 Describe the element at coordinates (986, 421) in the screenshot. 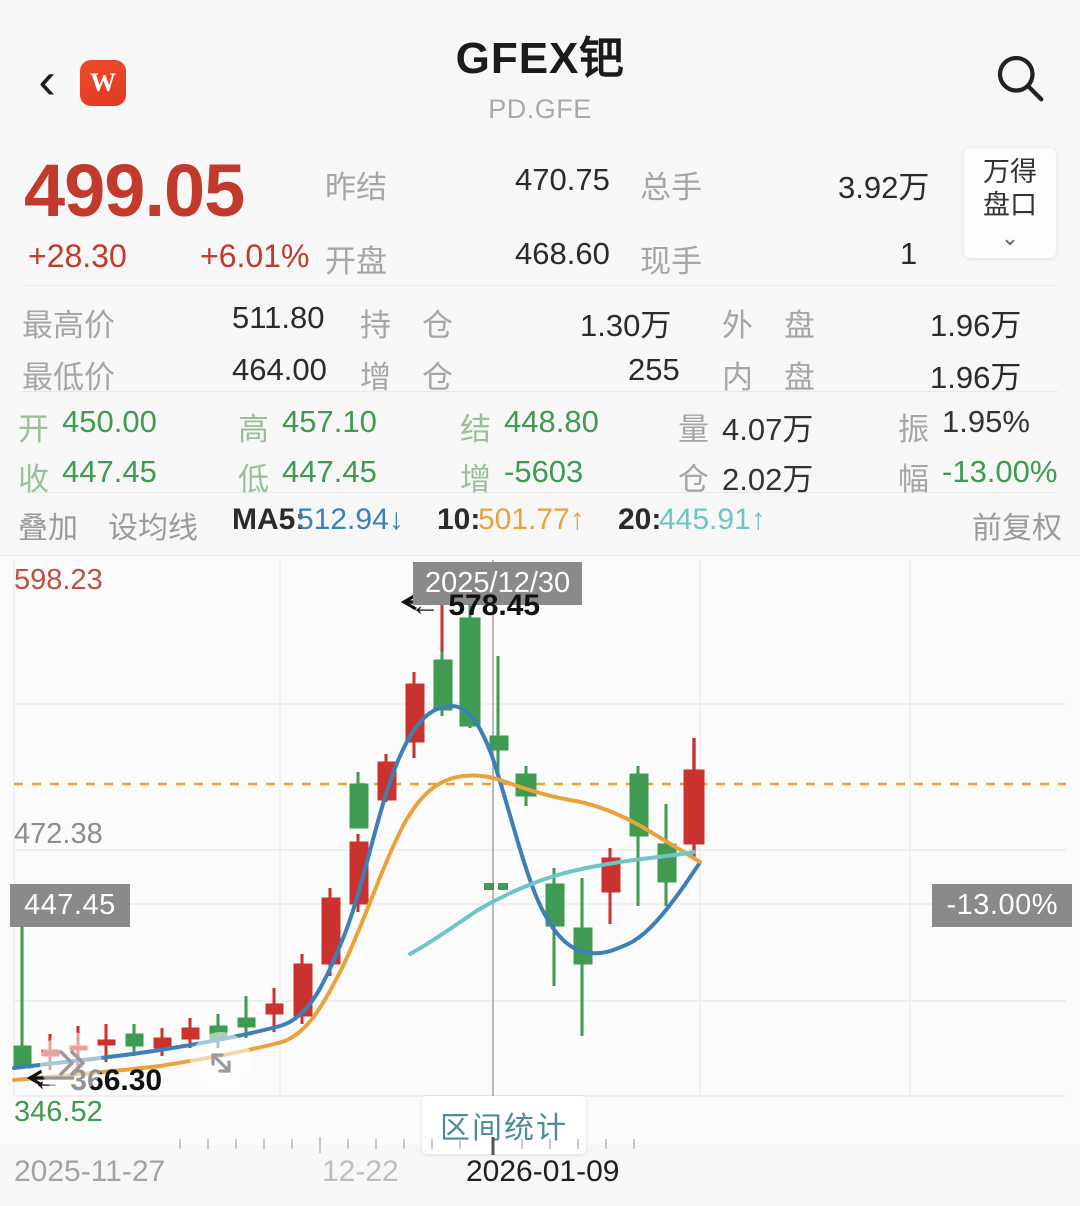

I see `ohlc-value-amp: 1.95%` at that location.